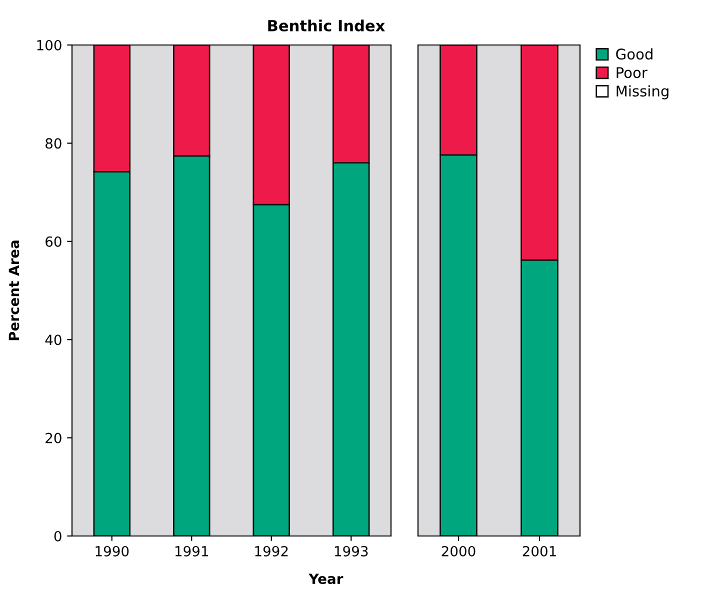  I want to click on x-axis-title: Year, so click(326, 579).